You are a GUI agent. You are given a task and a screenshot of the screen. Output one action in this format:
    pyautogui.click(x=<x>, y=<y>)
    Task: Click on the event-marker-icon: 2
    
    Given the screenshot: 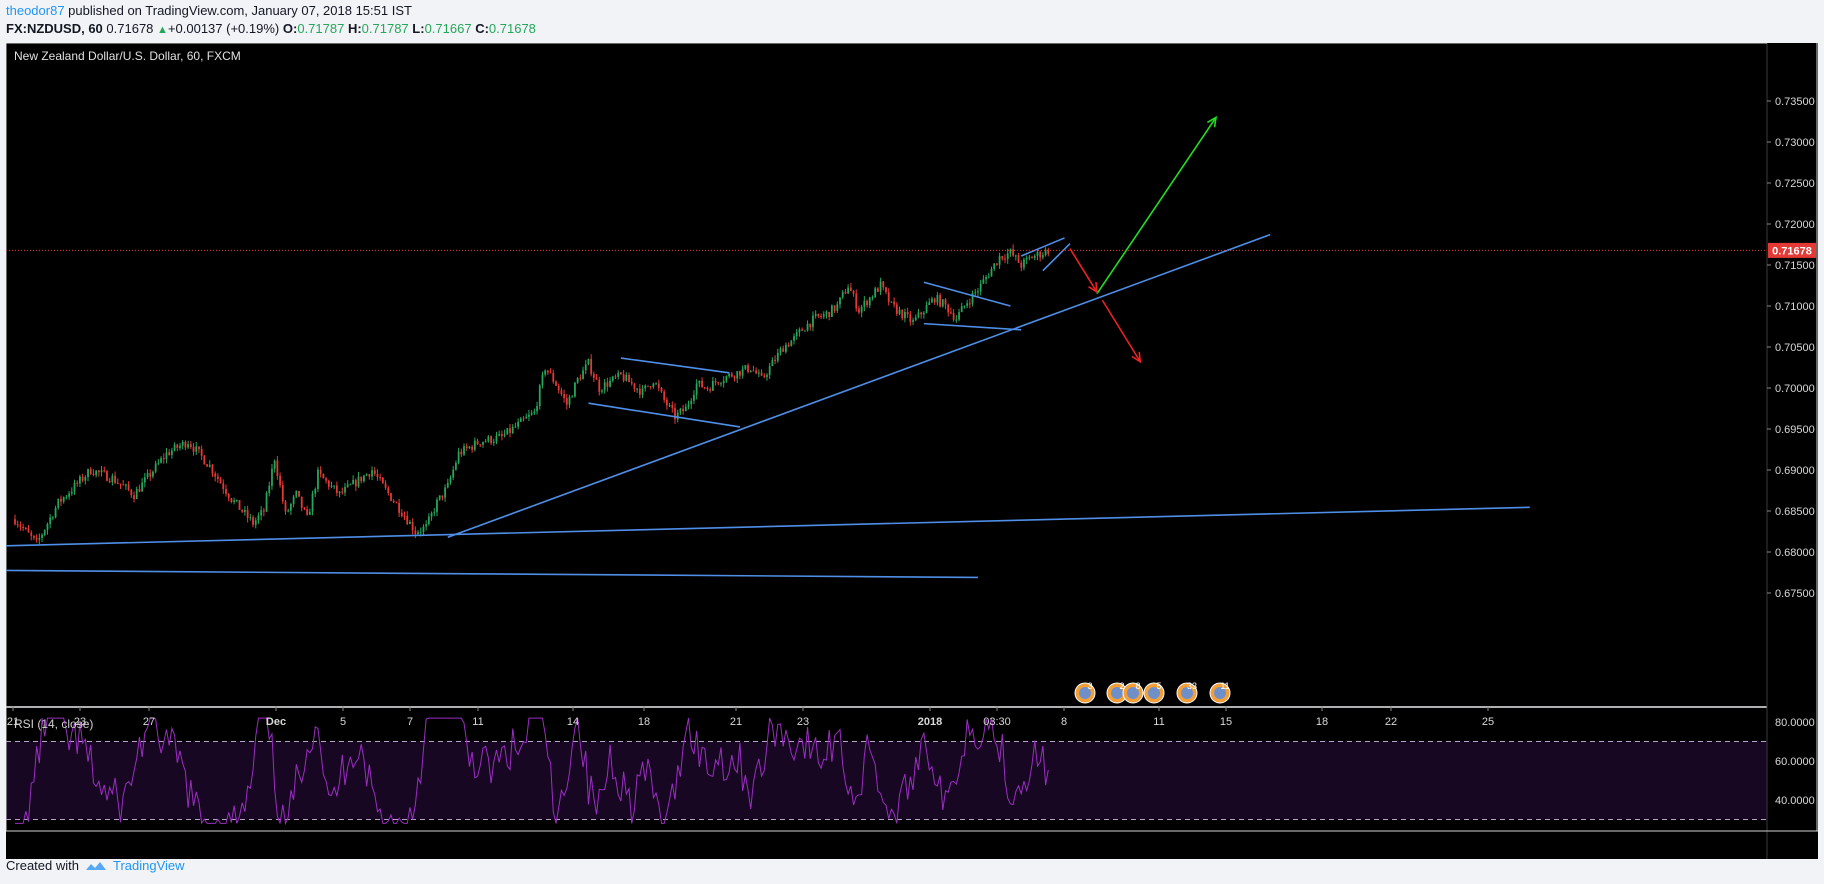 What is the action you would take?
    pyautogui.click(x=1117, y=692)
    